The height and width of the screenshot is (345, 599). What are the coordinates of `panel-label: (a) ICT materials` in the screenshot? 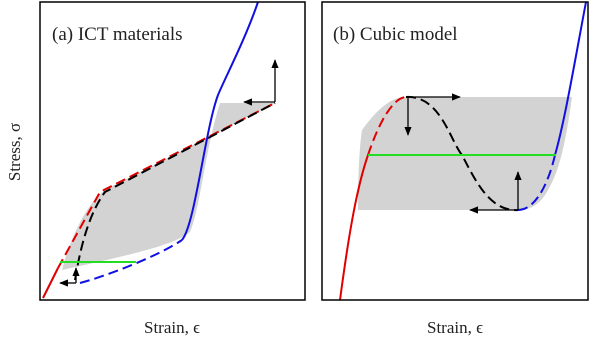 It's located at (117, 34).